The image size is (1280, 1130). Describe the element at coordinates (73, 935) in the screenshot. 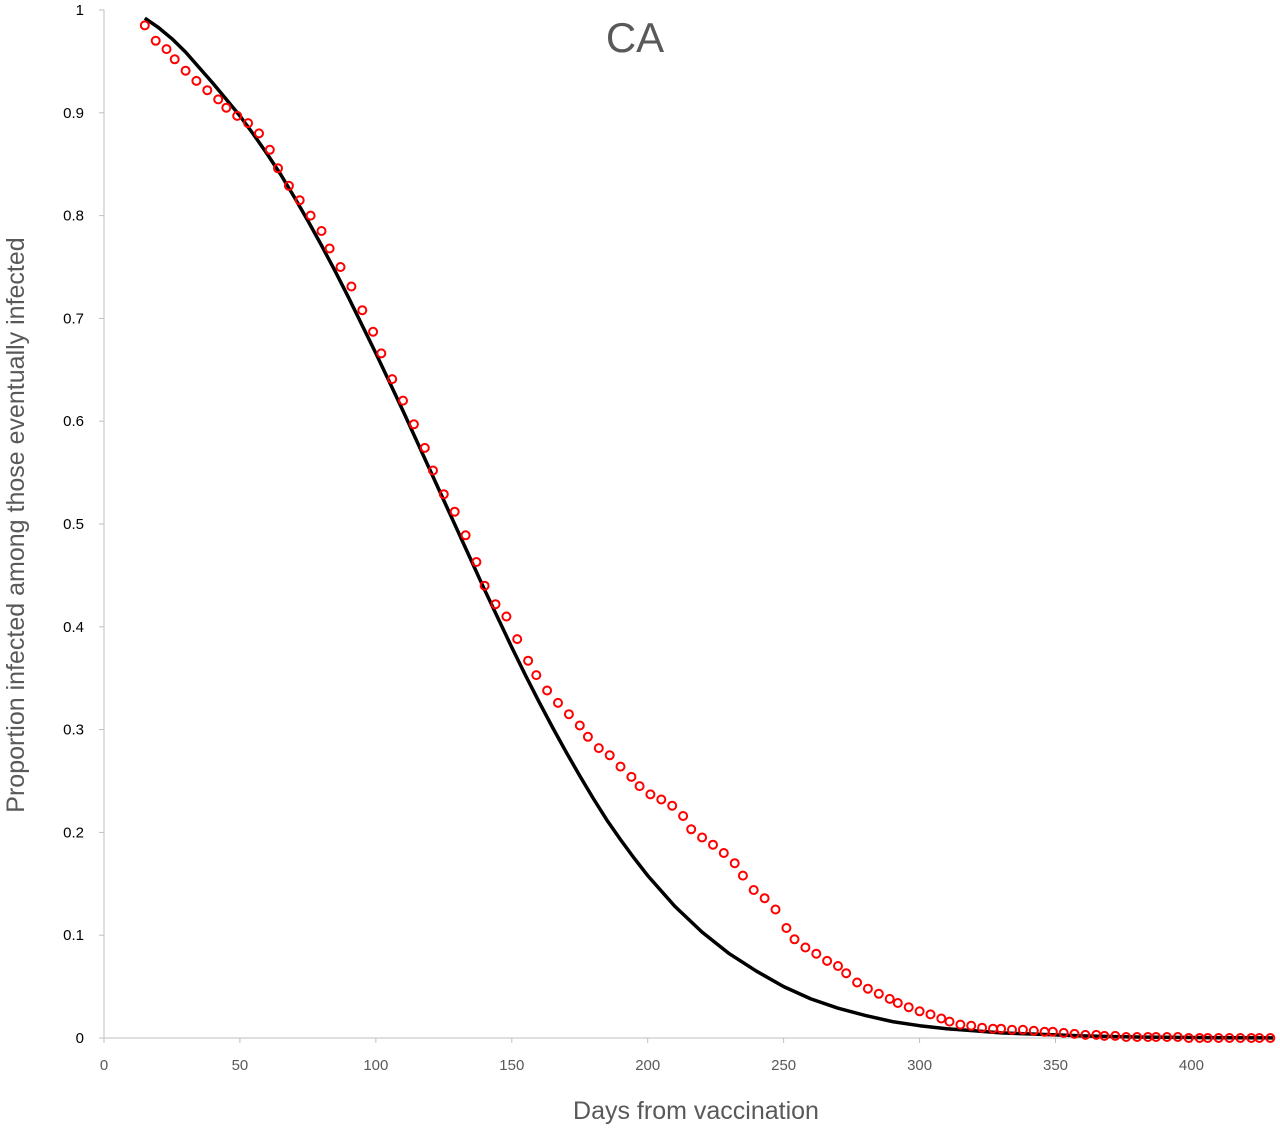

I see `y-tick-label: 0.1` at that location.